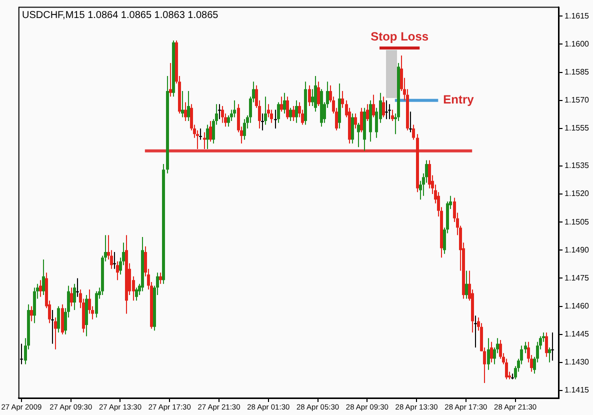 The image size is (593, 415). What do you see at coordinates (120, 15) in the screenshot?
I see `chart-title: USDCHF,M15 1.0864 1.0865 1.0863 1.0865` at bounding box center [120, 15].